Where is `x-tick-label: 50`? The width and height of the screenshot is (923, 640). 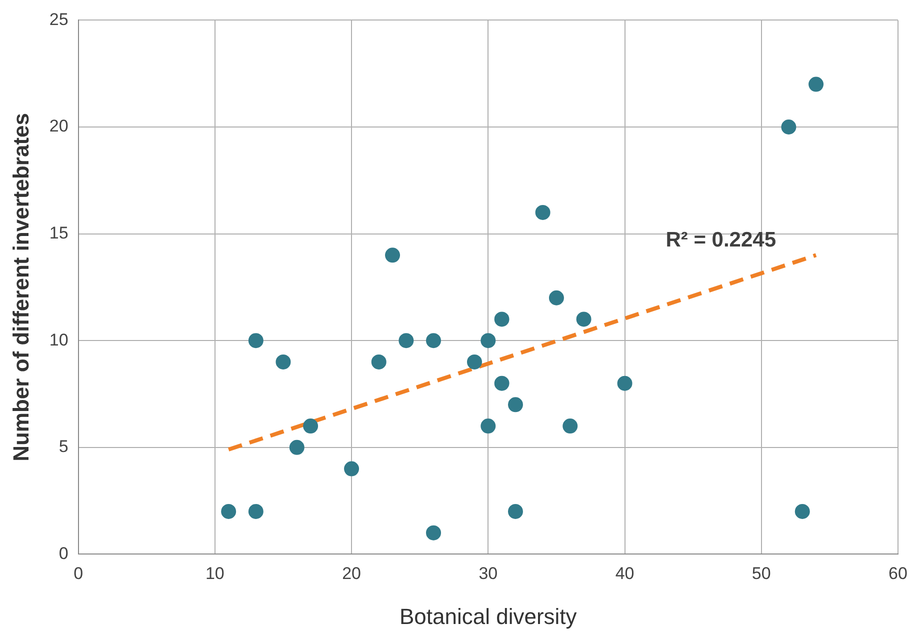
x-tick-label: 50 is located at coordinates (761, 574).